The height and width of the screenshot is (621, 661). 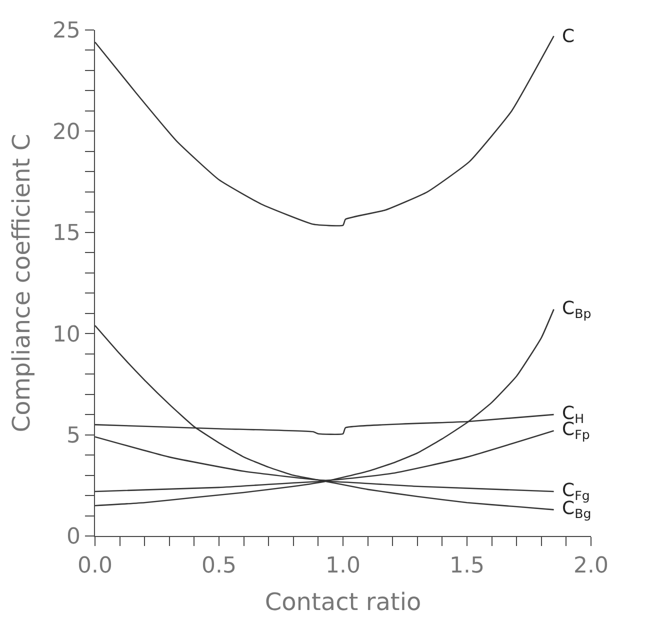 I want to click on y-tick-label: 15, so click(x=66, y=233).